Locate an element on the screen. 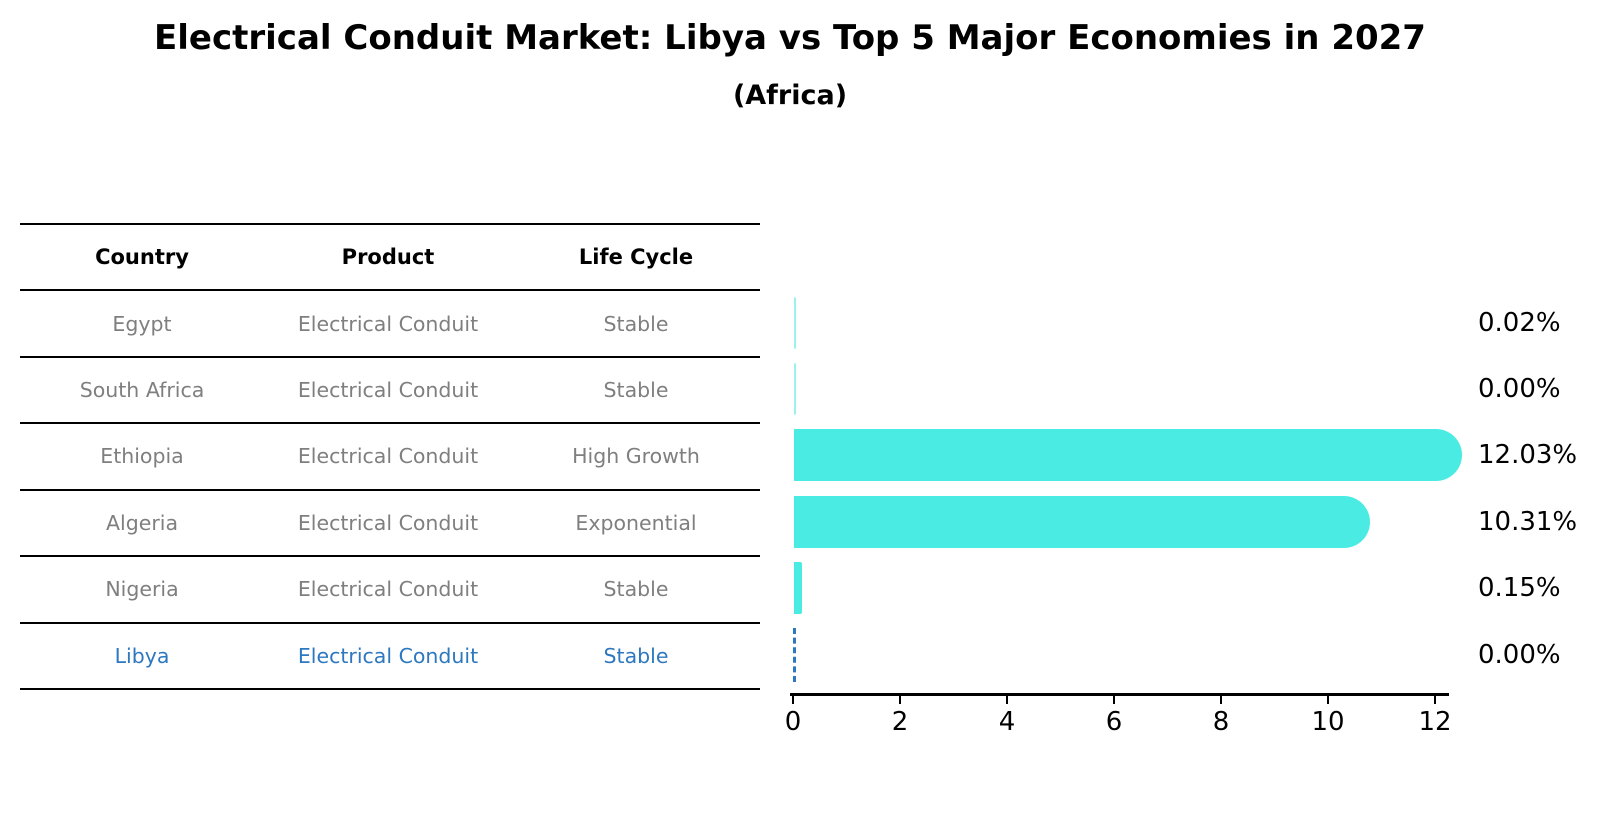 The image size is (1604, 823). table-row-south-africa: South Africa Electrical Conduit Stable is located at coordinates (390, 388).